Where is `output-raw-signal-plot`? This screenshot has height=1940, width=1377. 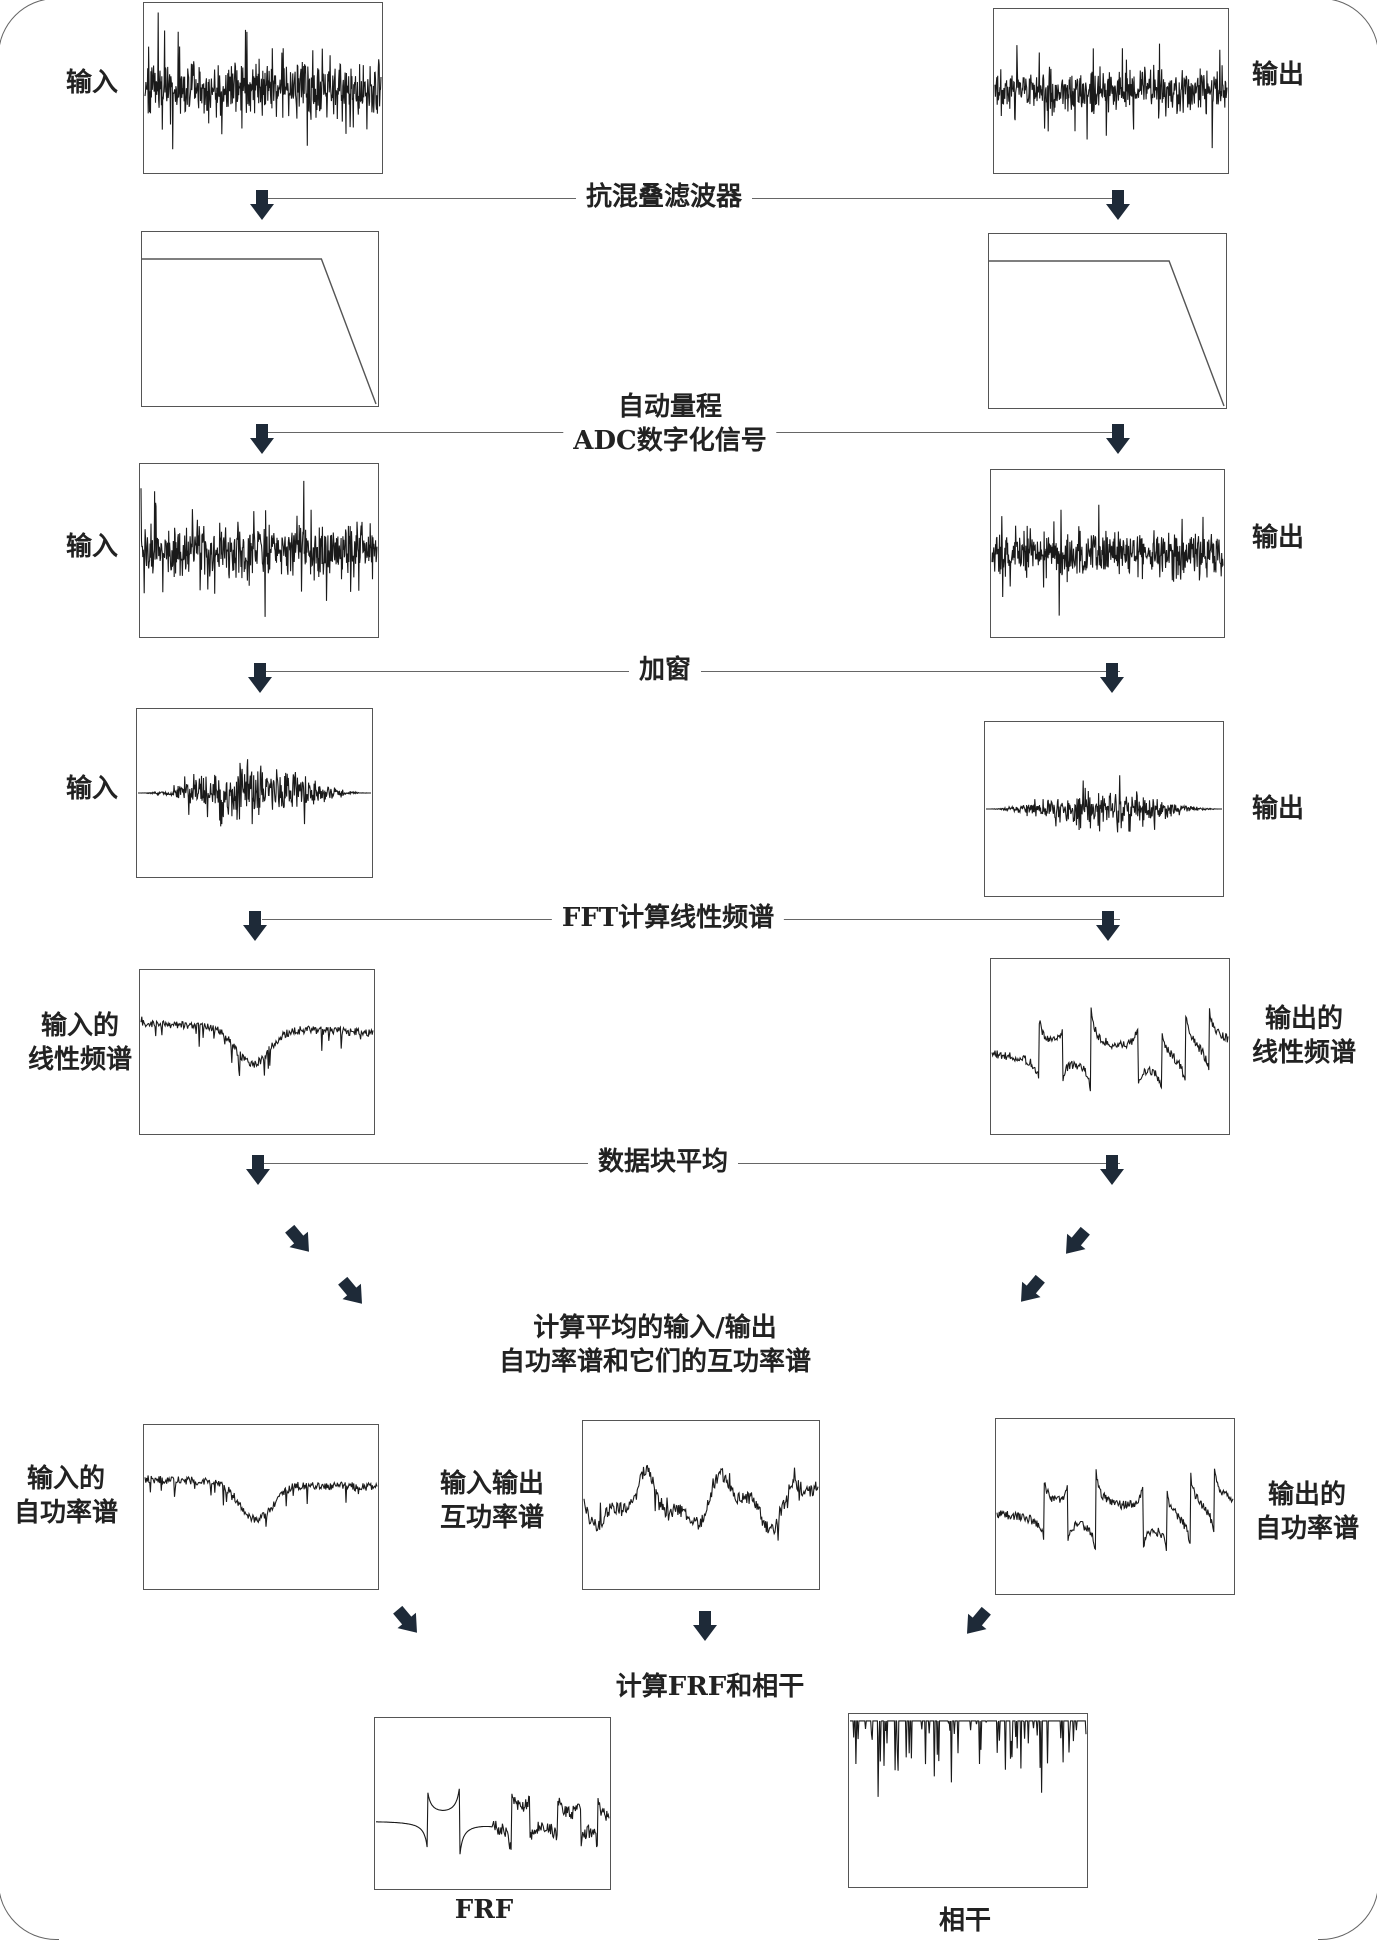 output-raw-signal-plot is located at coordinates (1111, 91).